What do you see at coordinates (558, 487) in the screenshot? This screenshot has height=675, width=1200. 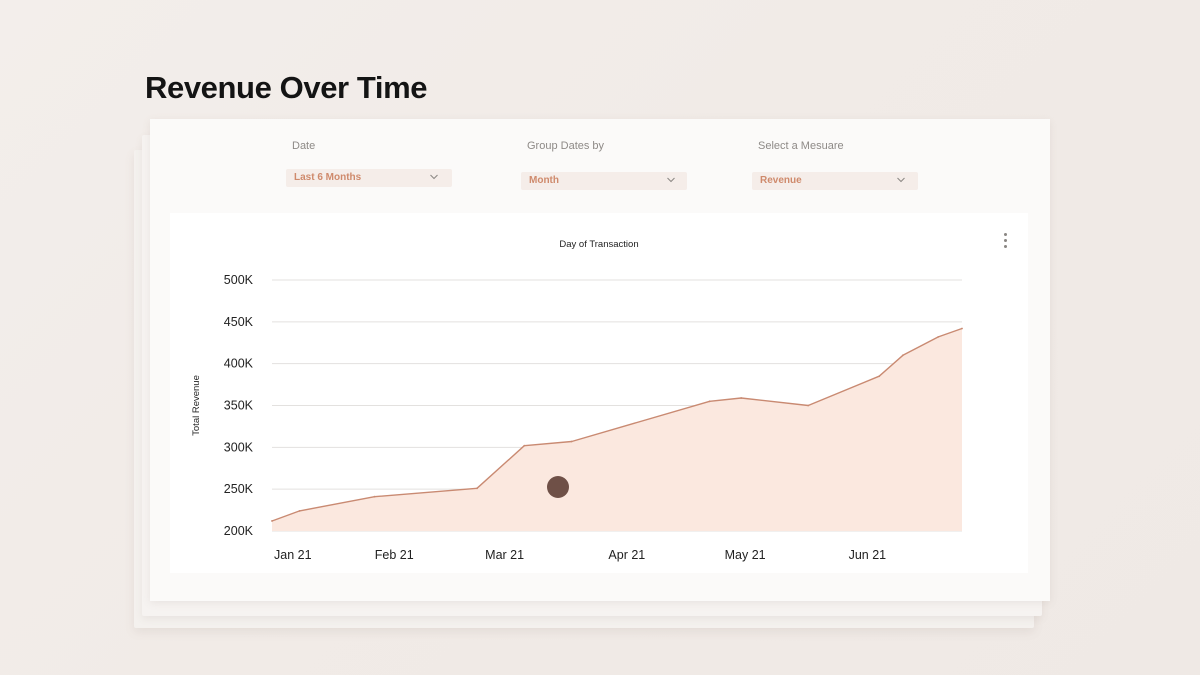 I see `mouse-cursor-indicator` at bounding box center [558, 487].